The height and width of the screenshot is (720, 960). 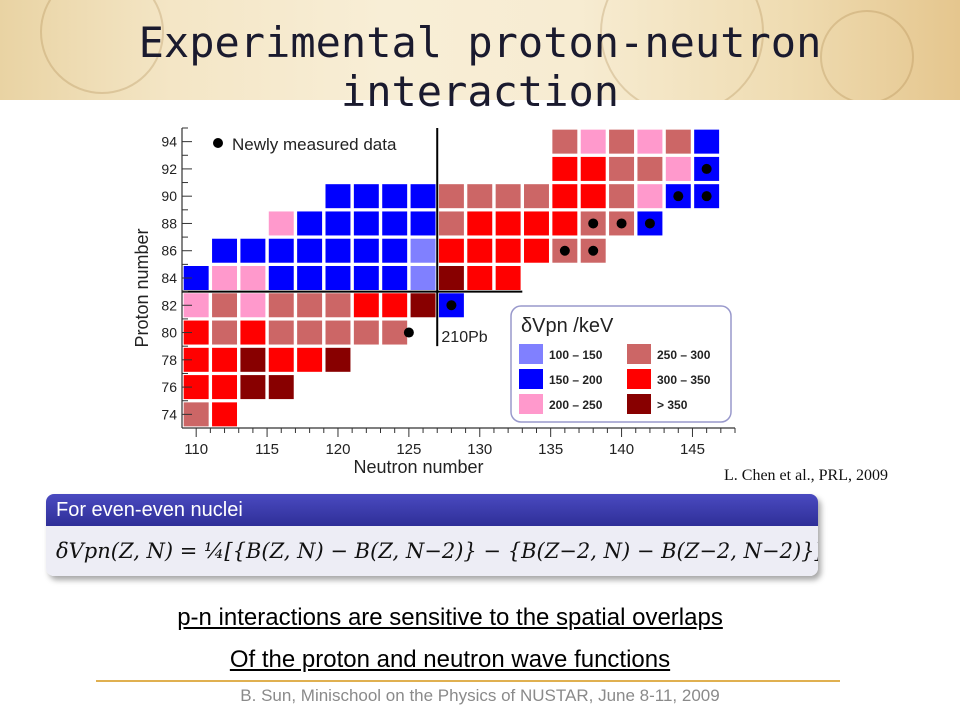 What do you see at coordinates (684, 380) in the screenshot?
I see `legend-label: 300 – 350` at bounding box center [684, 380].